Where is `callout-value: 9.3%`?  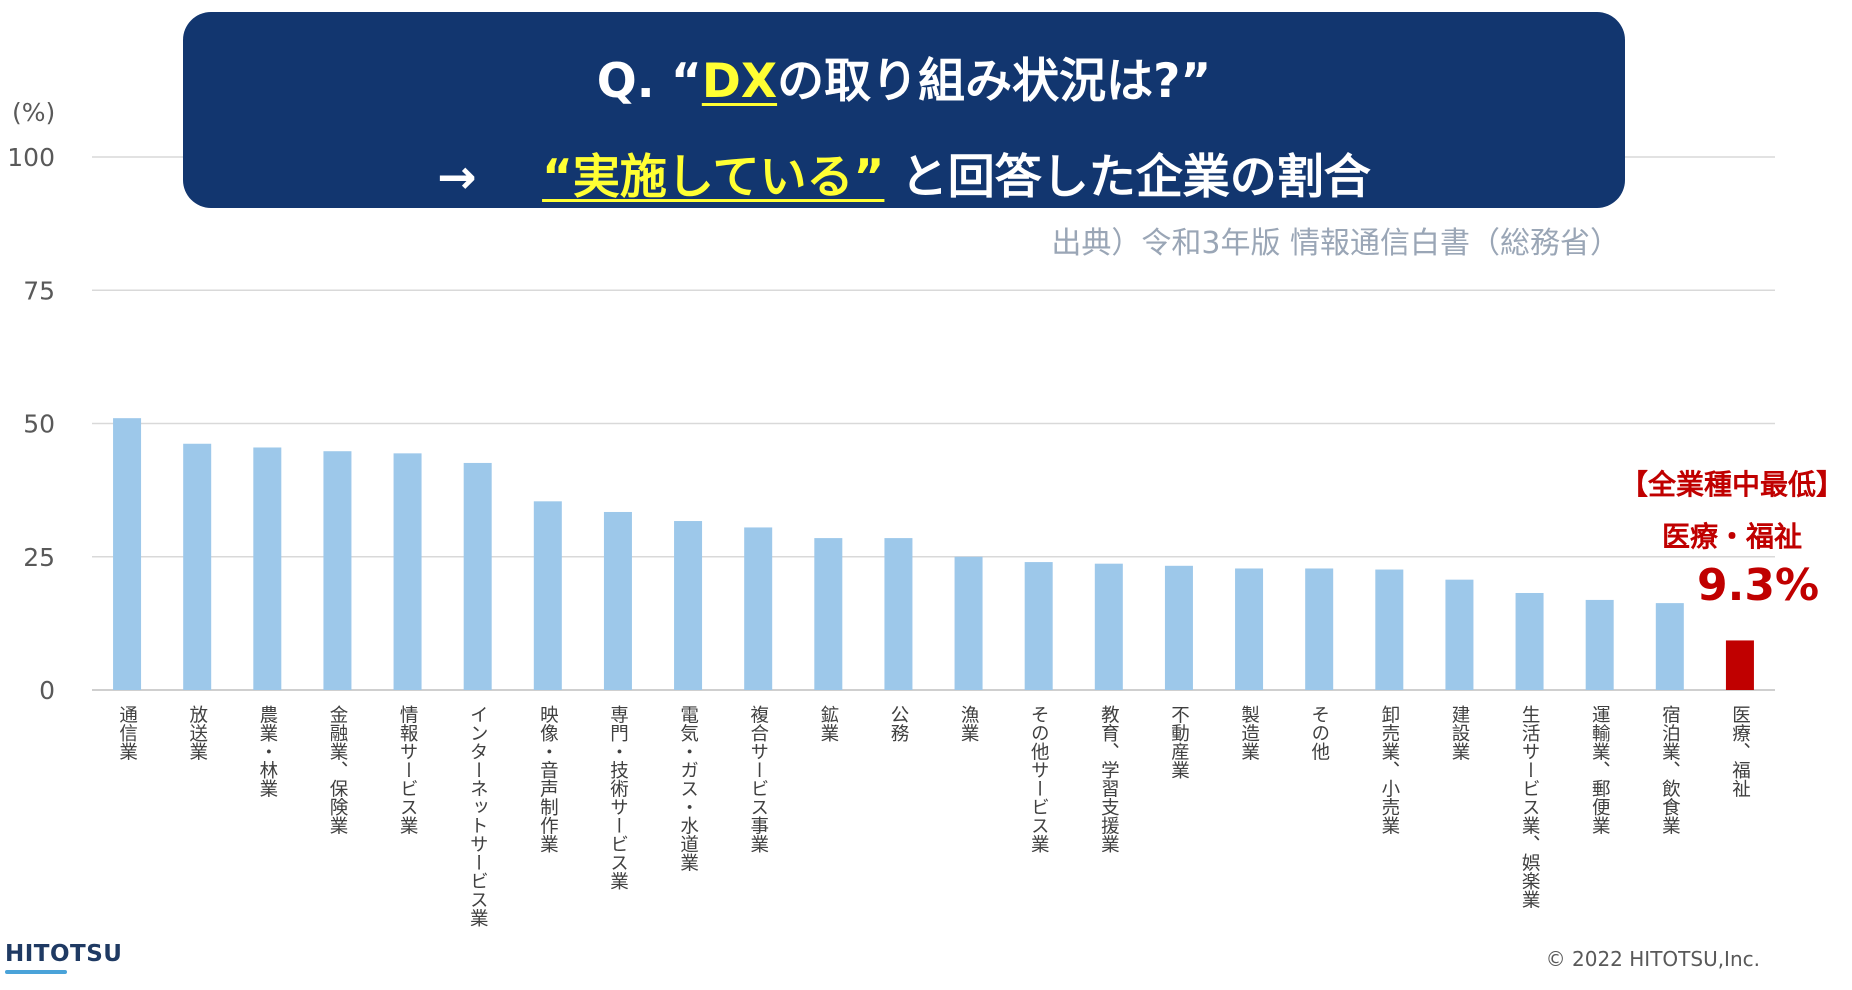 callout-value: 9.3% is located at coordinates (1758, 585).